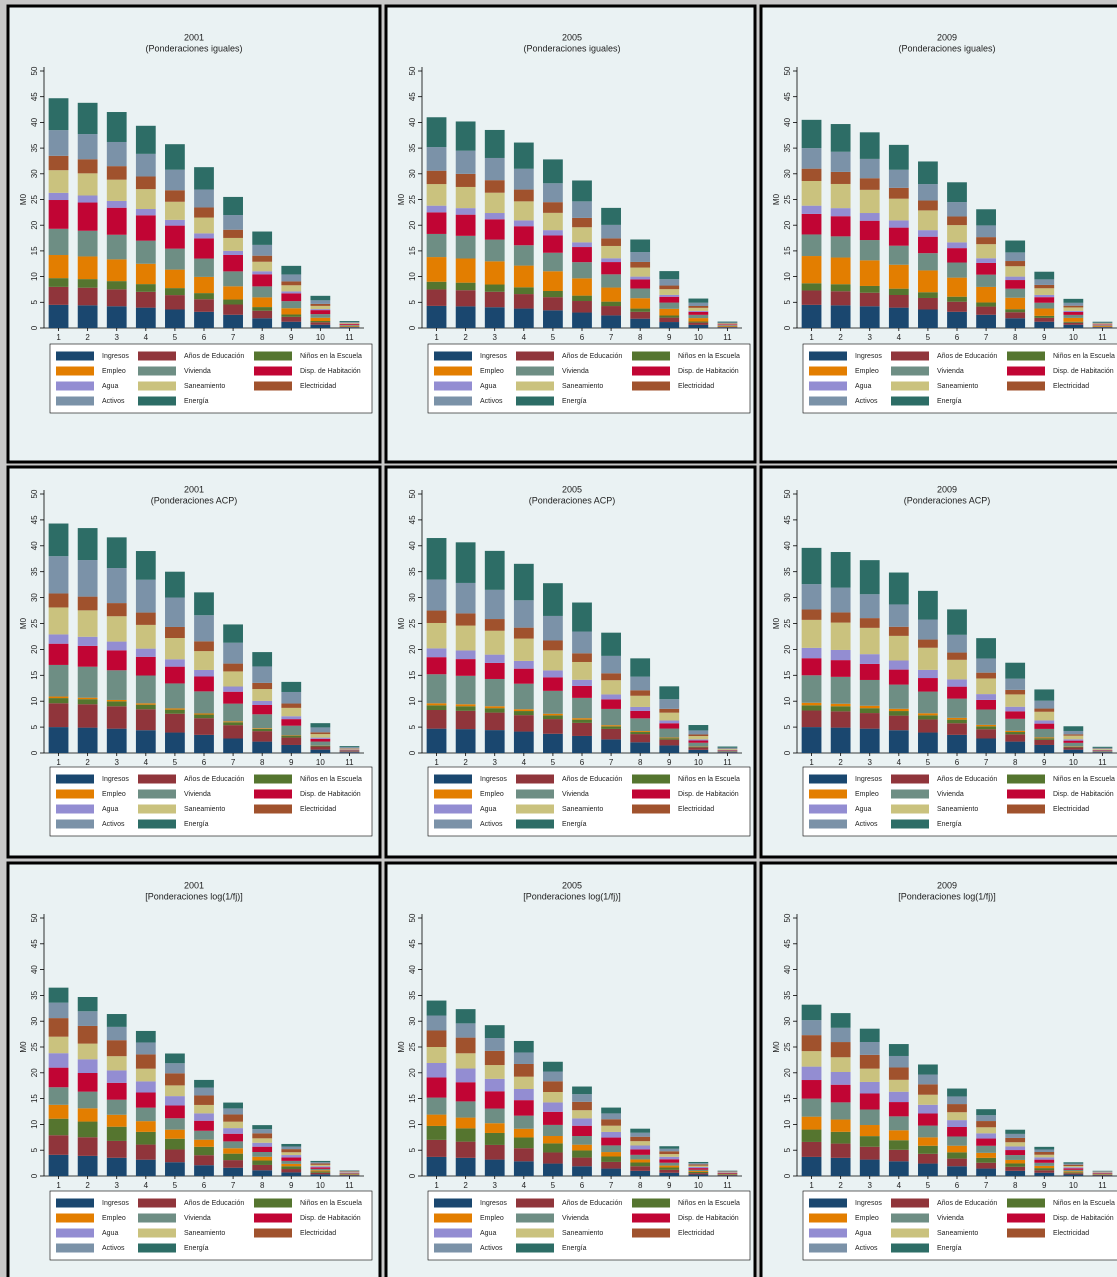 This screenshot has width=1117, height=1277. Describe the element at coordinates (436, 337) in the screenshot. I see `x-tick-label: 1` at that location.